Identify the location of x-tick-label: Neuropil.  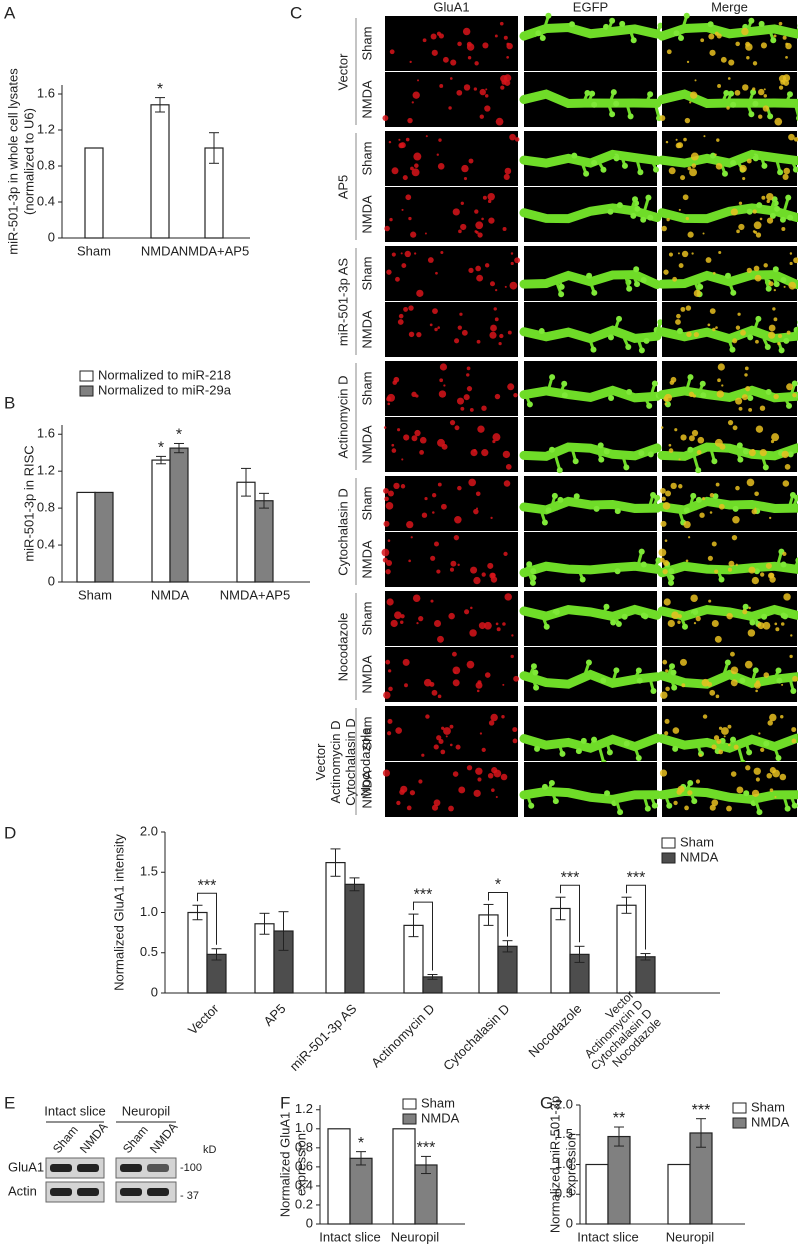
(415, 1236).